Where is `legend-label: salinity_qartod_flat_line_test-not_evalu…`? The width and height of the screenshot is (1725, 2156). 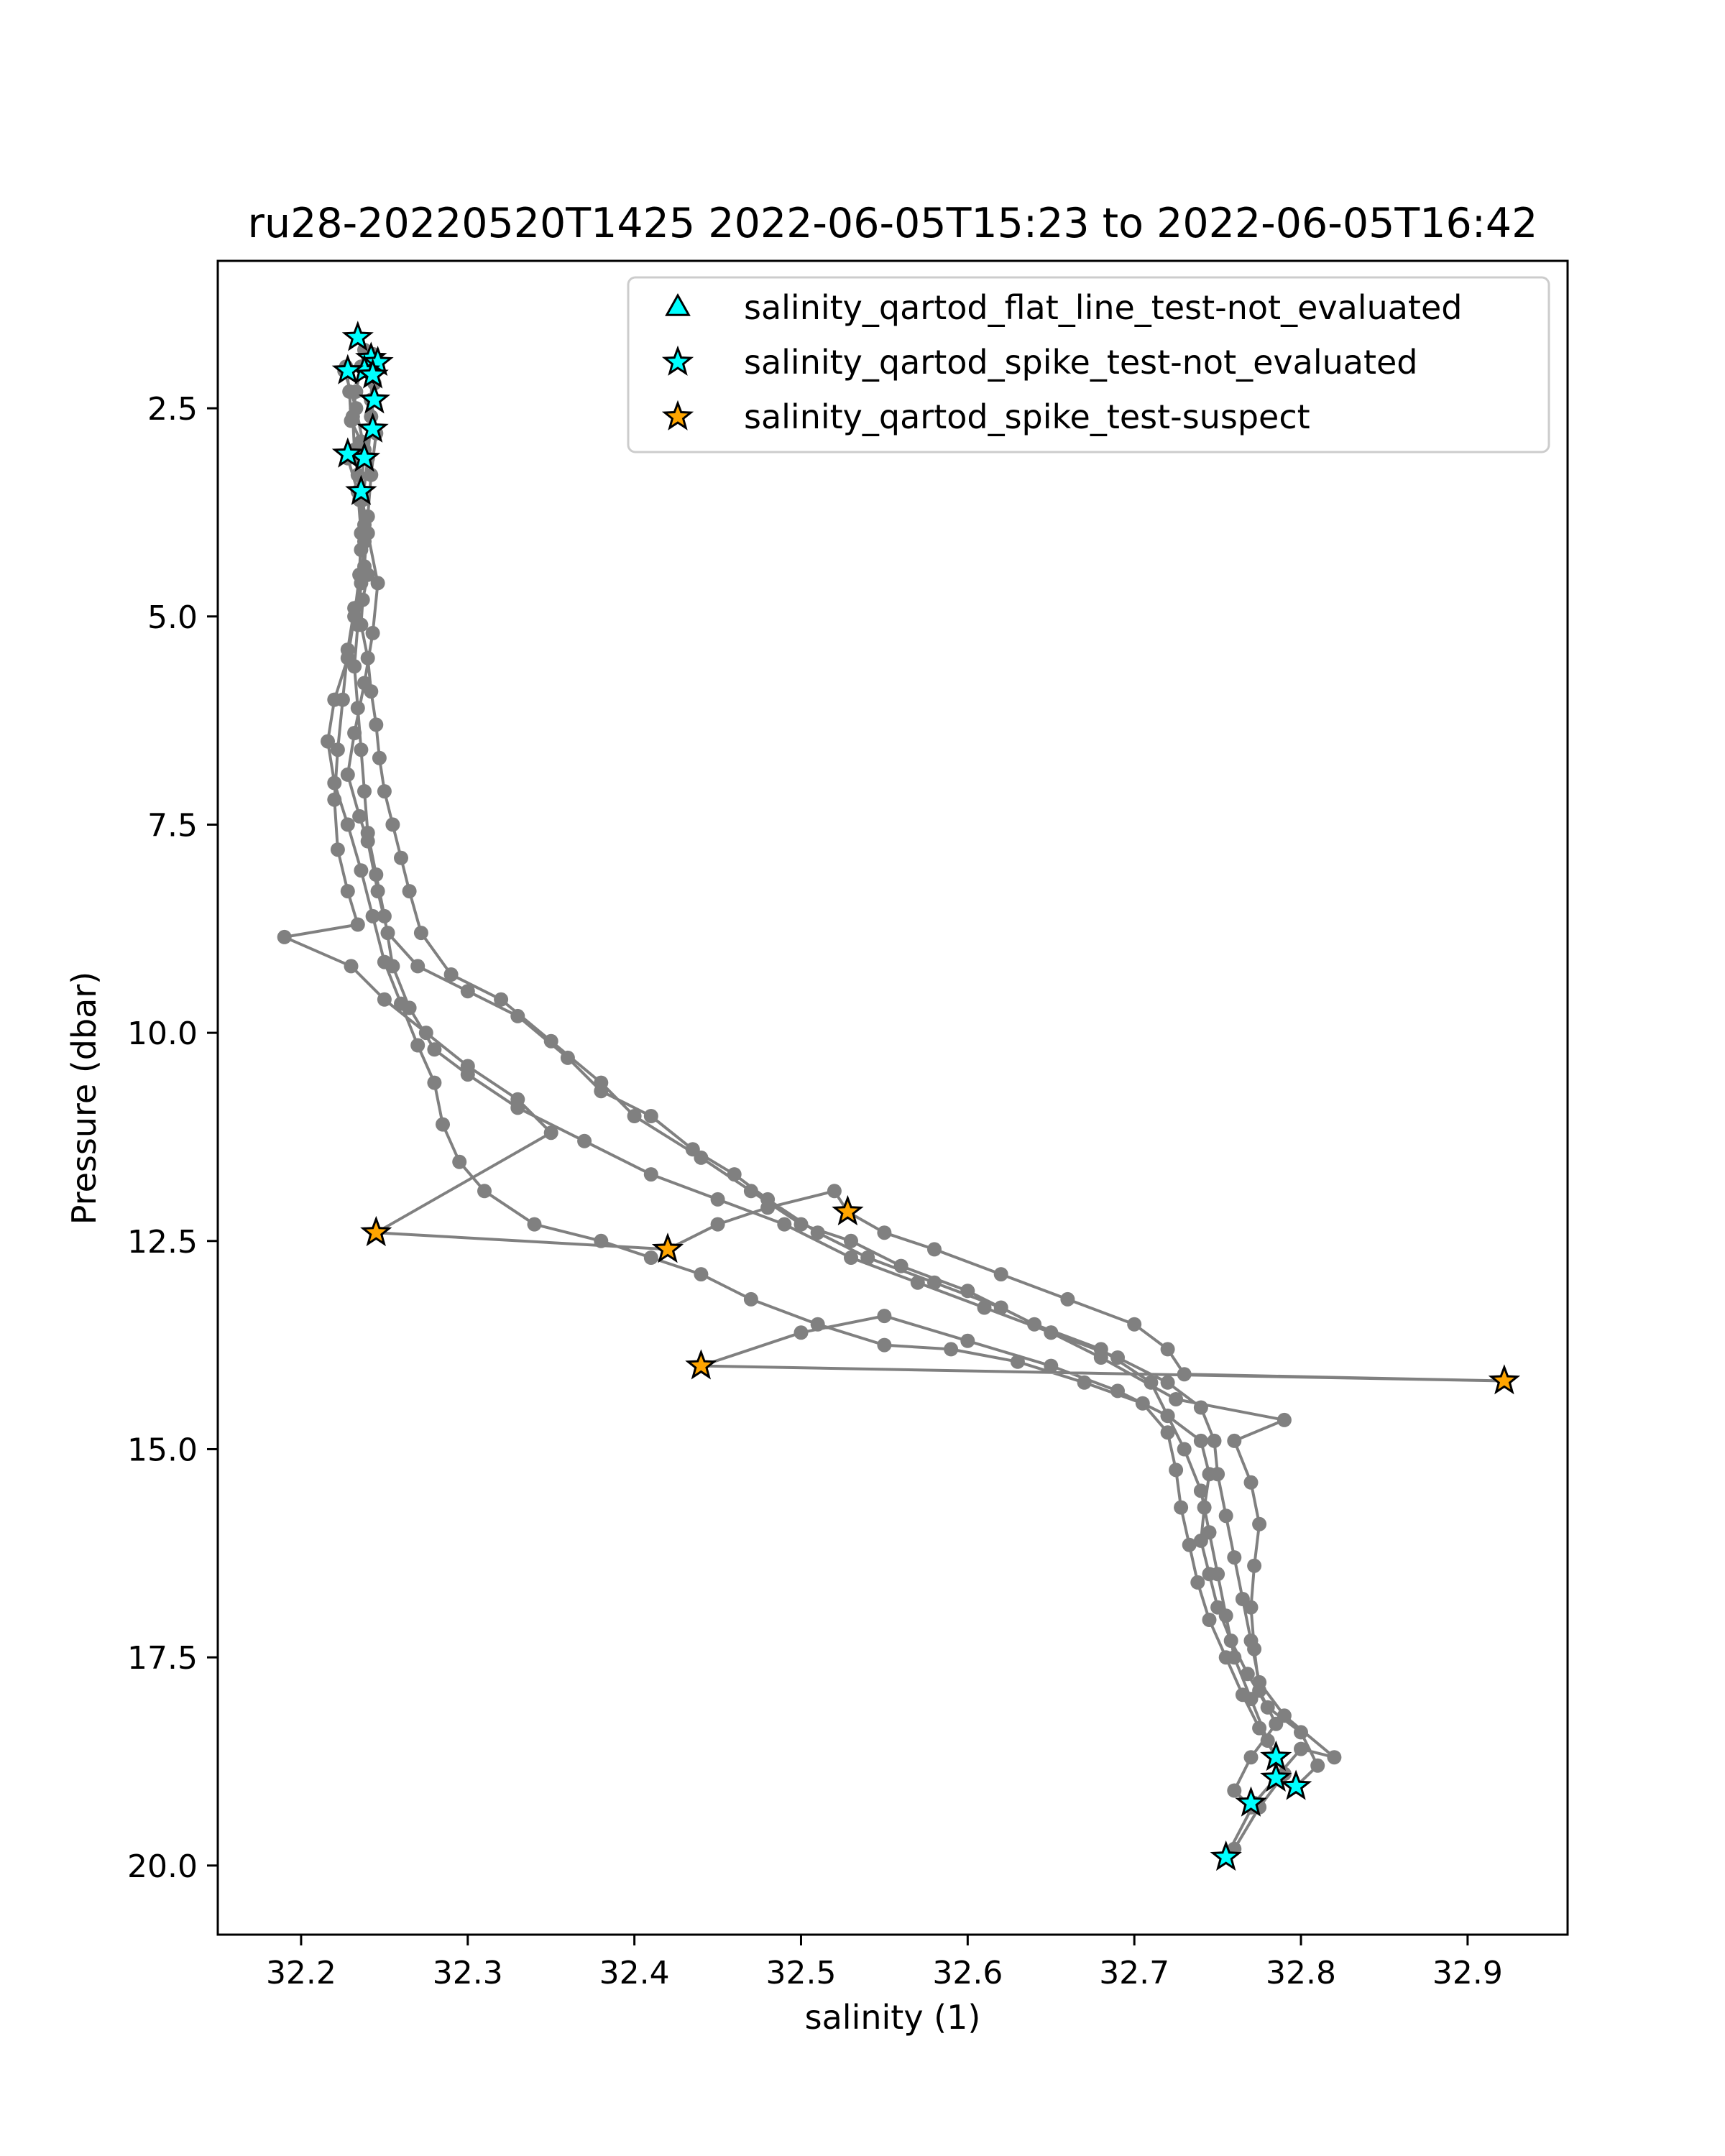 legend-label: salinity_qartod_flat_line_test-not_evalu… is located at coordinates (1103, 307).